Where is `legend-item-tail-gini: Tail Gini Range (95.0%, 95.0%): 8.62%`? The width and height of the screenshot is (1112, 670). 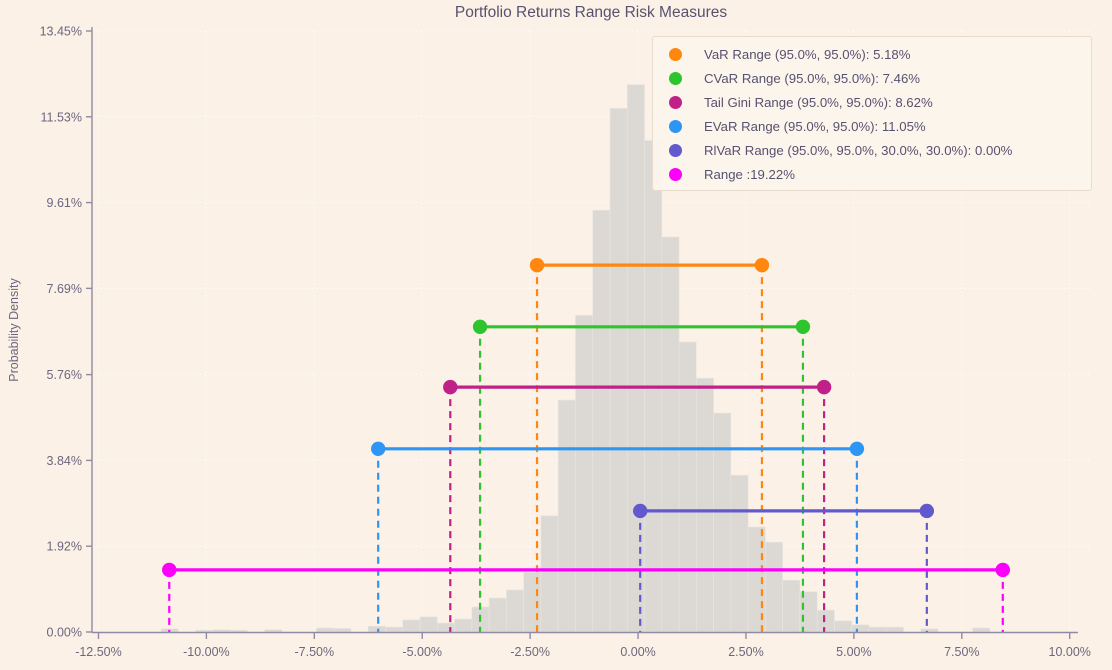
legend-item-tail-gini: Tail Gini Range (95.0%, 95.0%): 8.62% is located at coordinates (872, 103).